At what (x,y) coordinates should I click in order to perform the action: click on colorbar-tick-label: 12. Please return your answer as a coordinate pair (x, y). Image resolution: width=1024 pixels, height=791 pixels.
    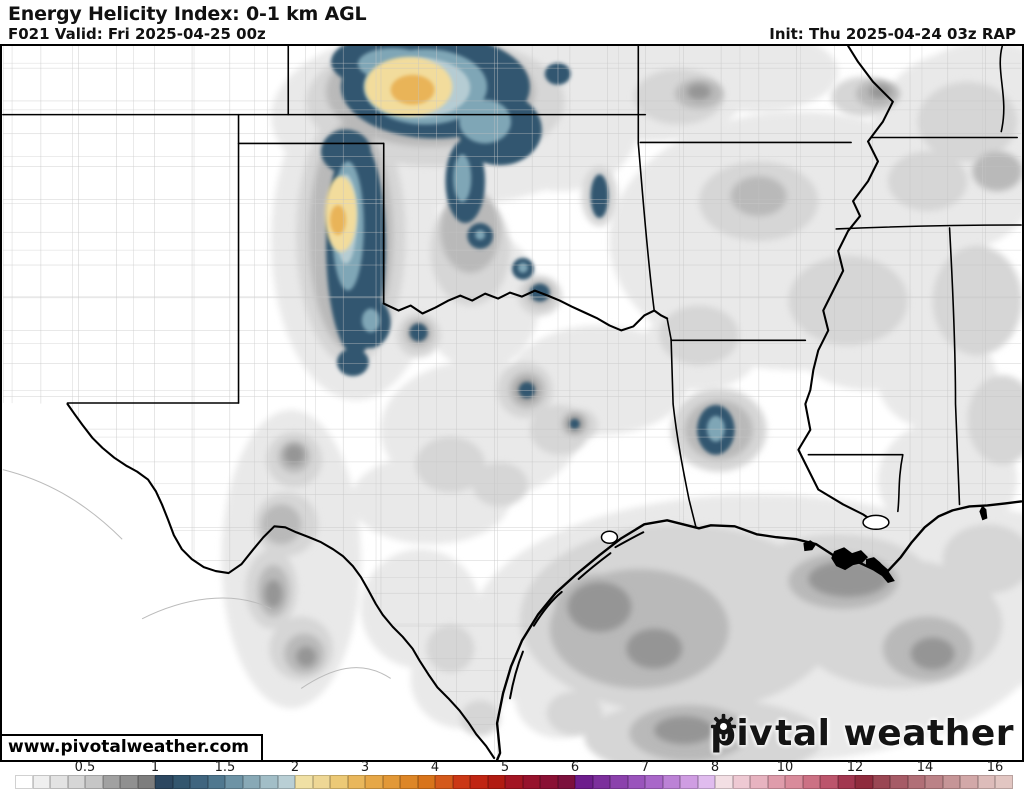
    Looking at the image, I should click on (855, 767).